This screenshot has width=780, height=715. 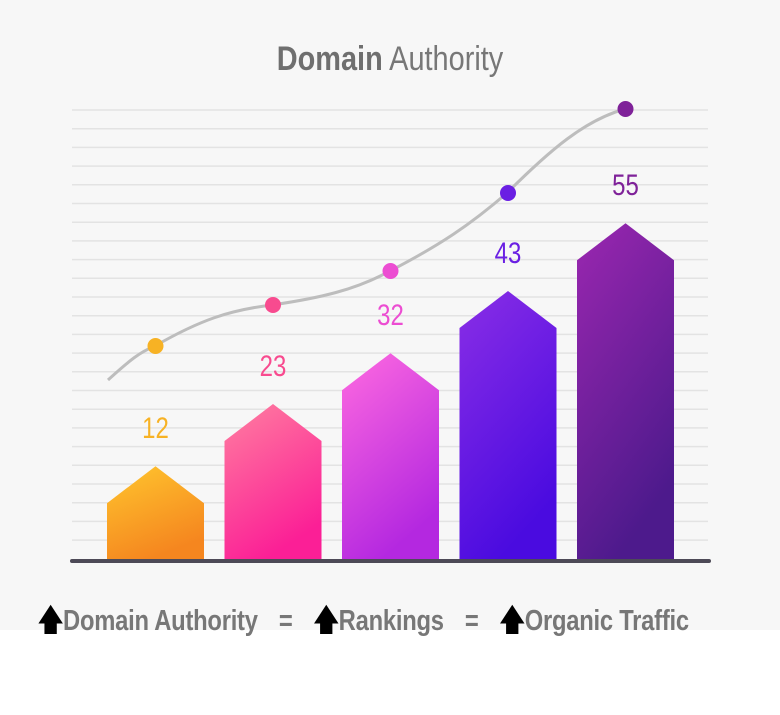 What do you see at coordinates (625, 185) in the screenshot?
I see `data-label: 55` at bounding box center [625, 185].